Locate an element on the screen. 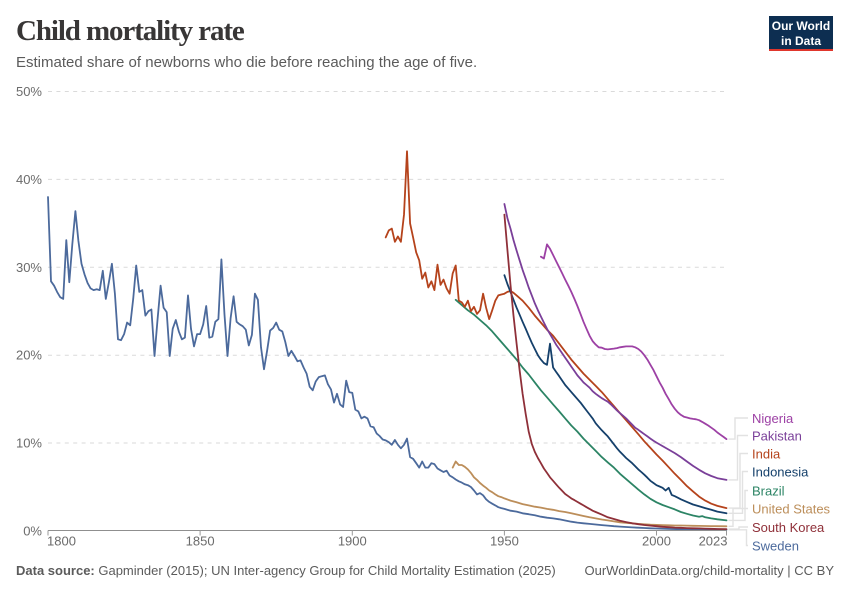 This screenshot has height=600, width=850. svg-text: India is located at coordinates (766, 454).